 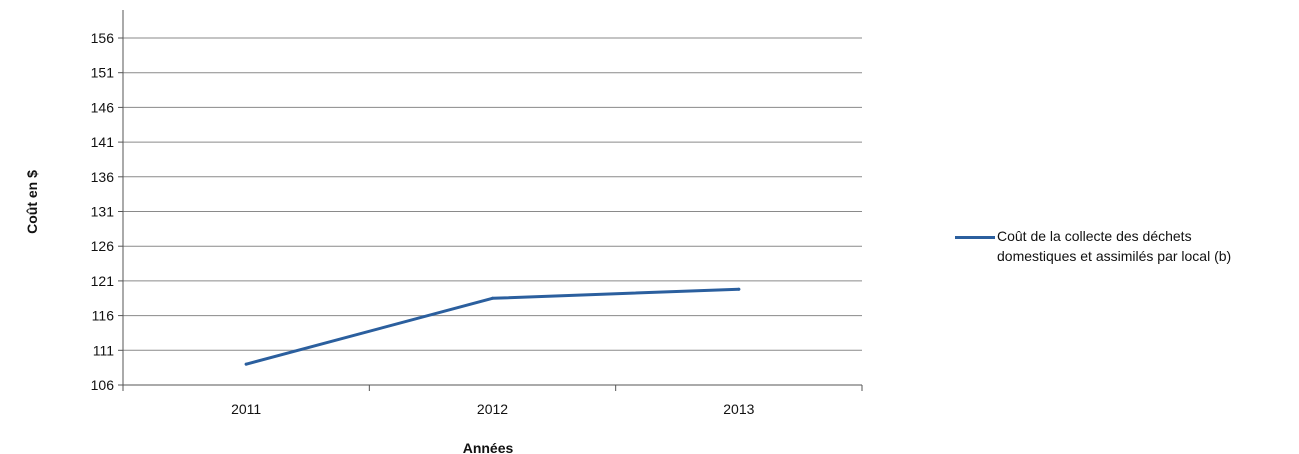 I want to click on y-tick-label: 146, so click(x=103, y=107).